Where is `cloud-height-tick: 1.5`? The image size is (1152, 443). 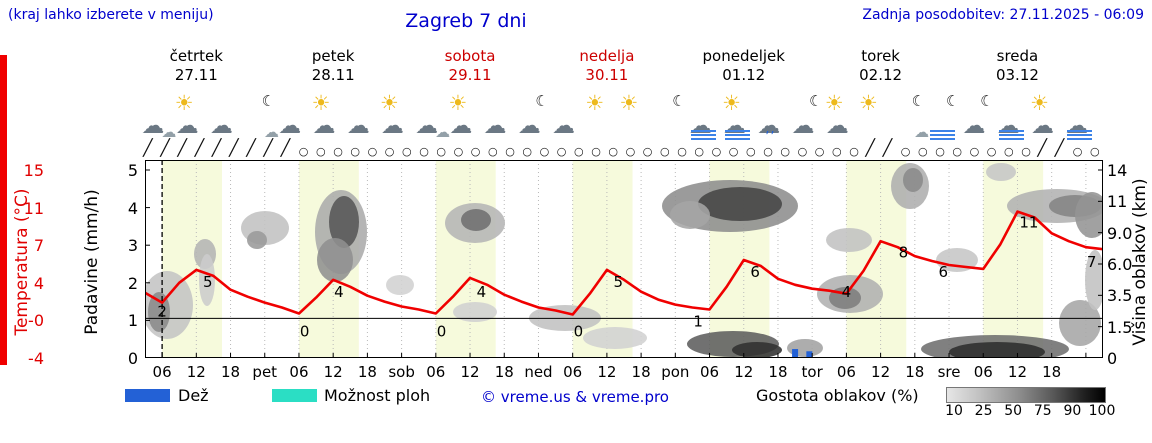 cloud-height-tick: 1.5 is located at coordinates (1120, 327).